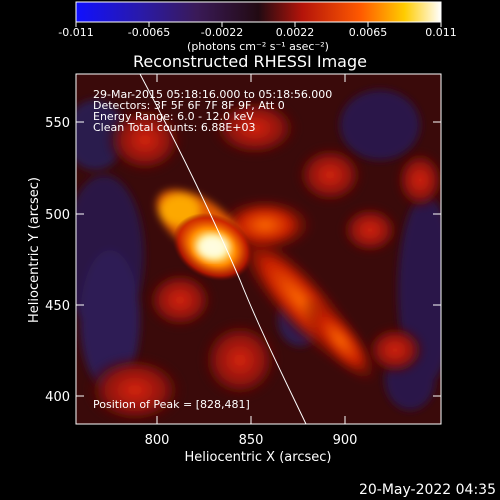 This screenshot has height=500, width=500. I want to click on emission-ridge, so click(297, 291).